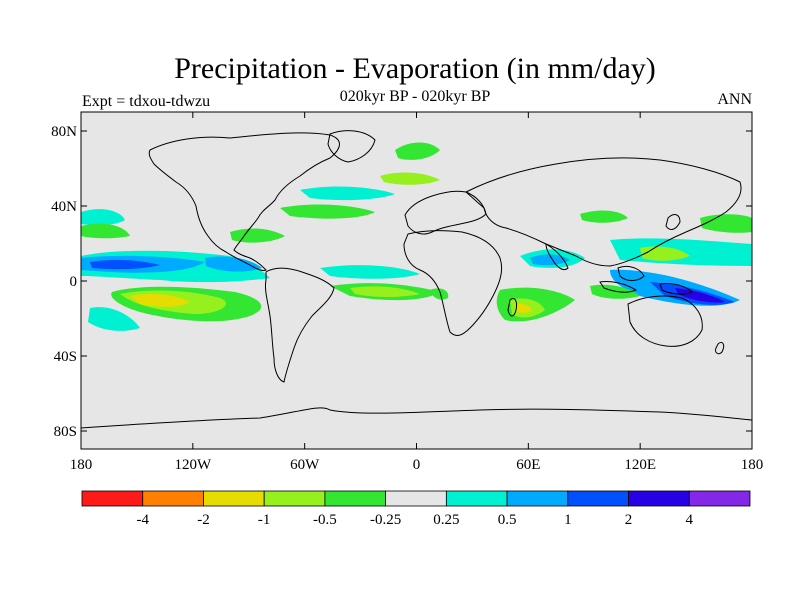  Describe the element at coordinates (351, 146) in the screenshot. I see `coastline-greenland` at that location.